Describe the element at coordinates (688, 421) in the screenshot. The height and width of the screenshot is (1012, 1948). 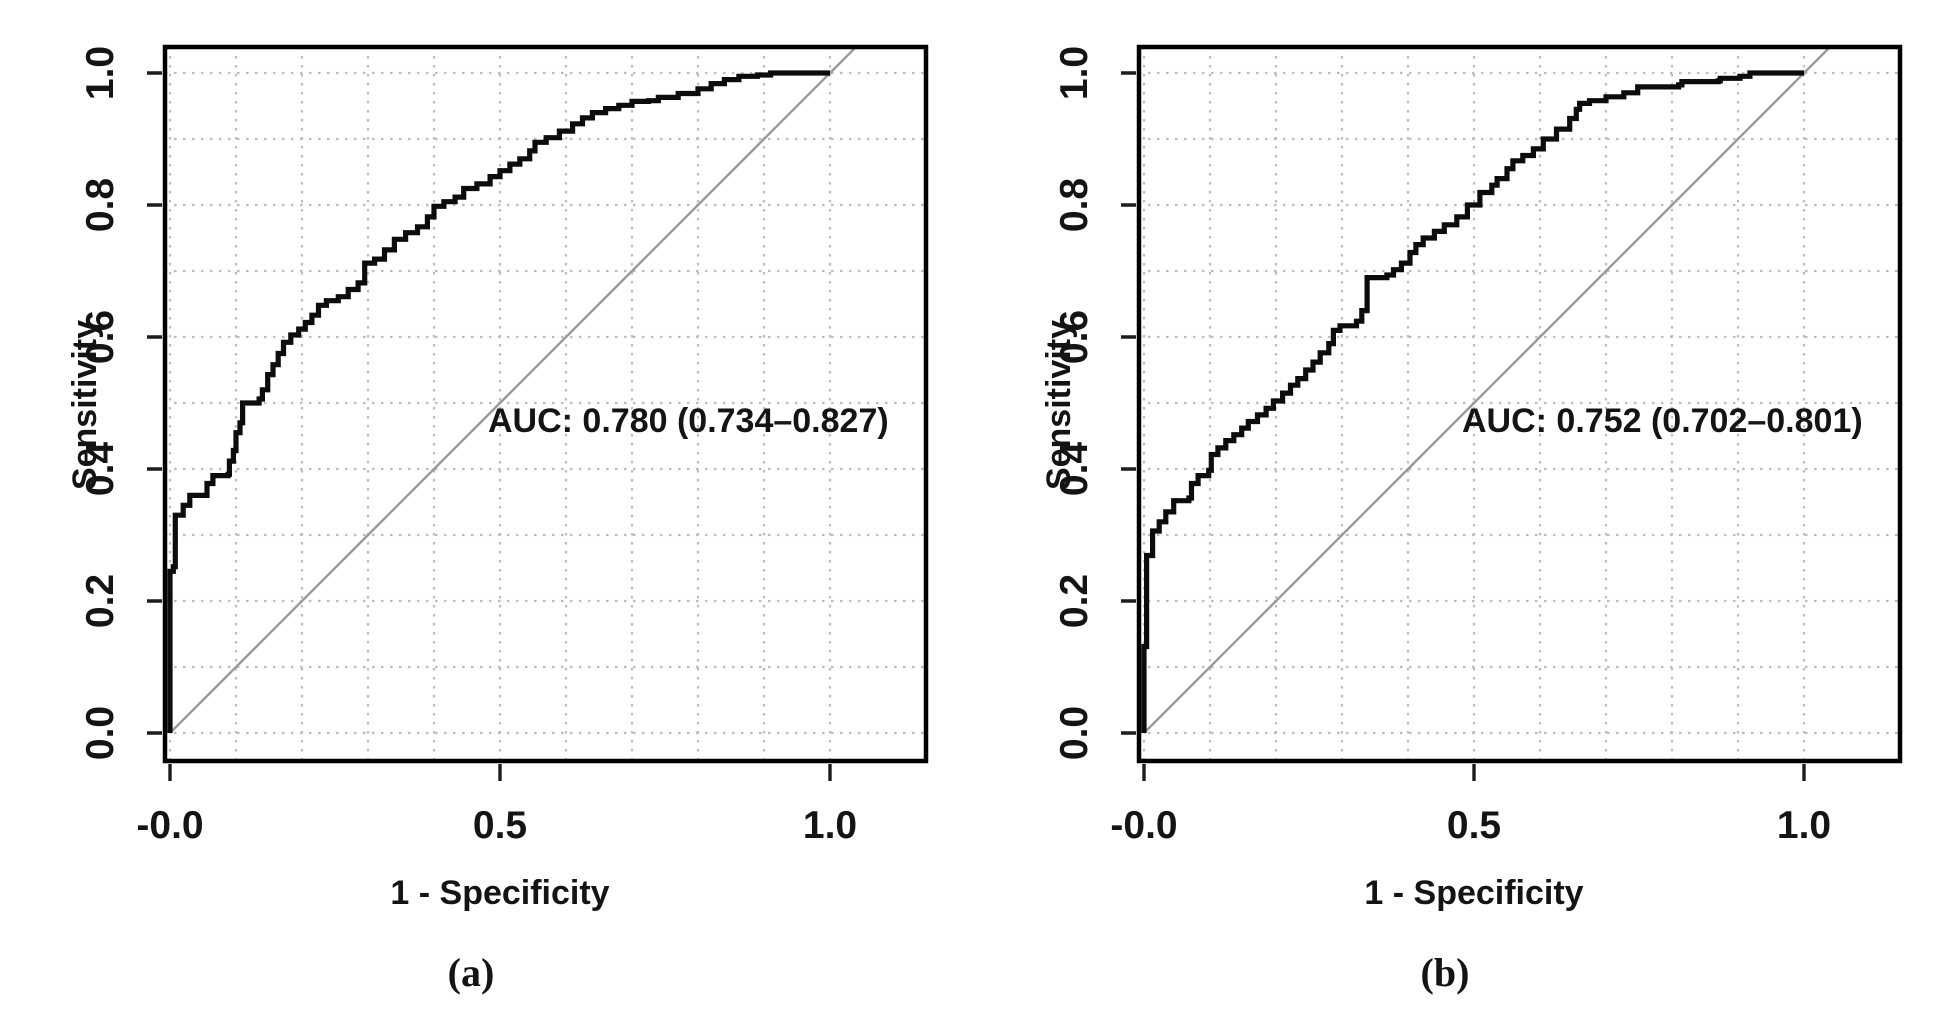
I see `auc-annotation: AUC: 0.780 (0.734–0.827)` at that location.